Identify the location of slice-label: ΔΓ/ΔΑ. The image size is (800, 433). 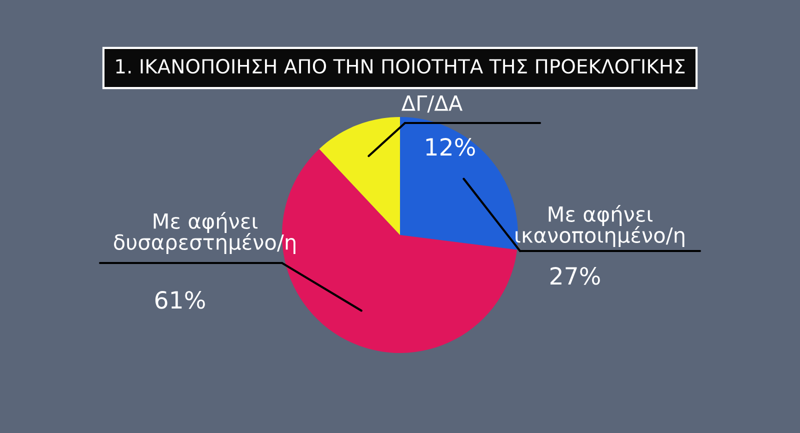
(432, 104).